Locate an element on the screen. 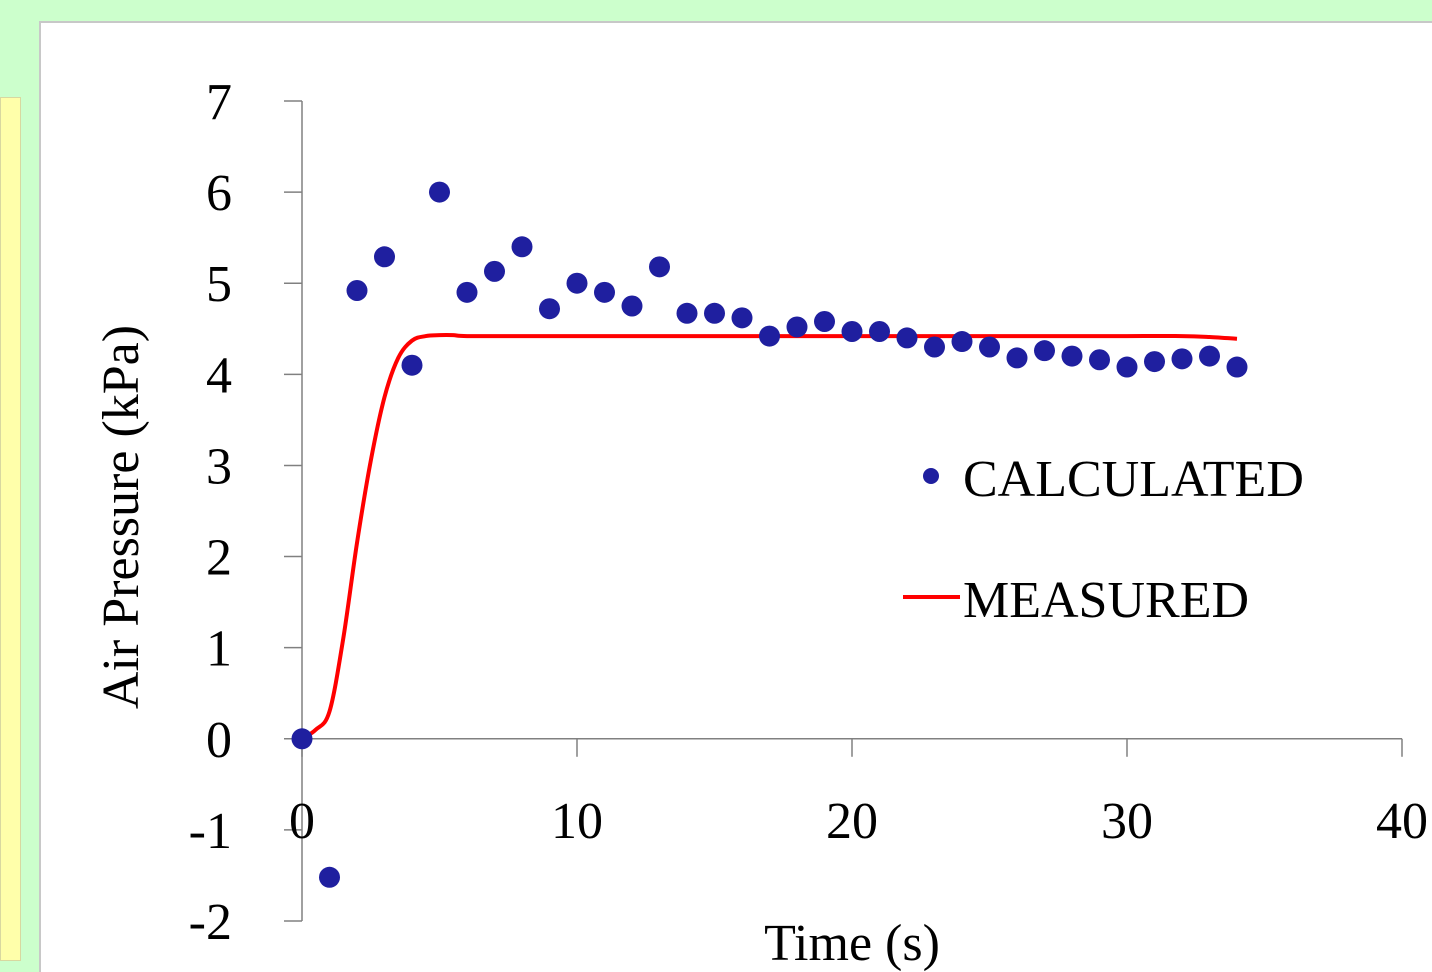  legend-label-calculated: CALCULATED is located at coordinates (1133, 479).